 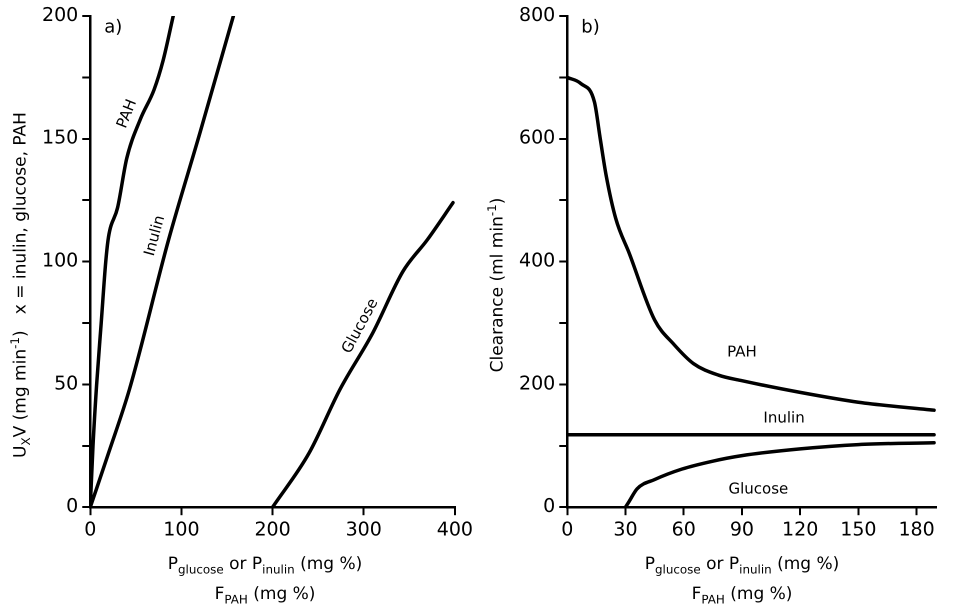 What do you see at coordinates (272, 529) in the screenshot?
I see `x-tick-label: 200` at bounding box center [272, 529].